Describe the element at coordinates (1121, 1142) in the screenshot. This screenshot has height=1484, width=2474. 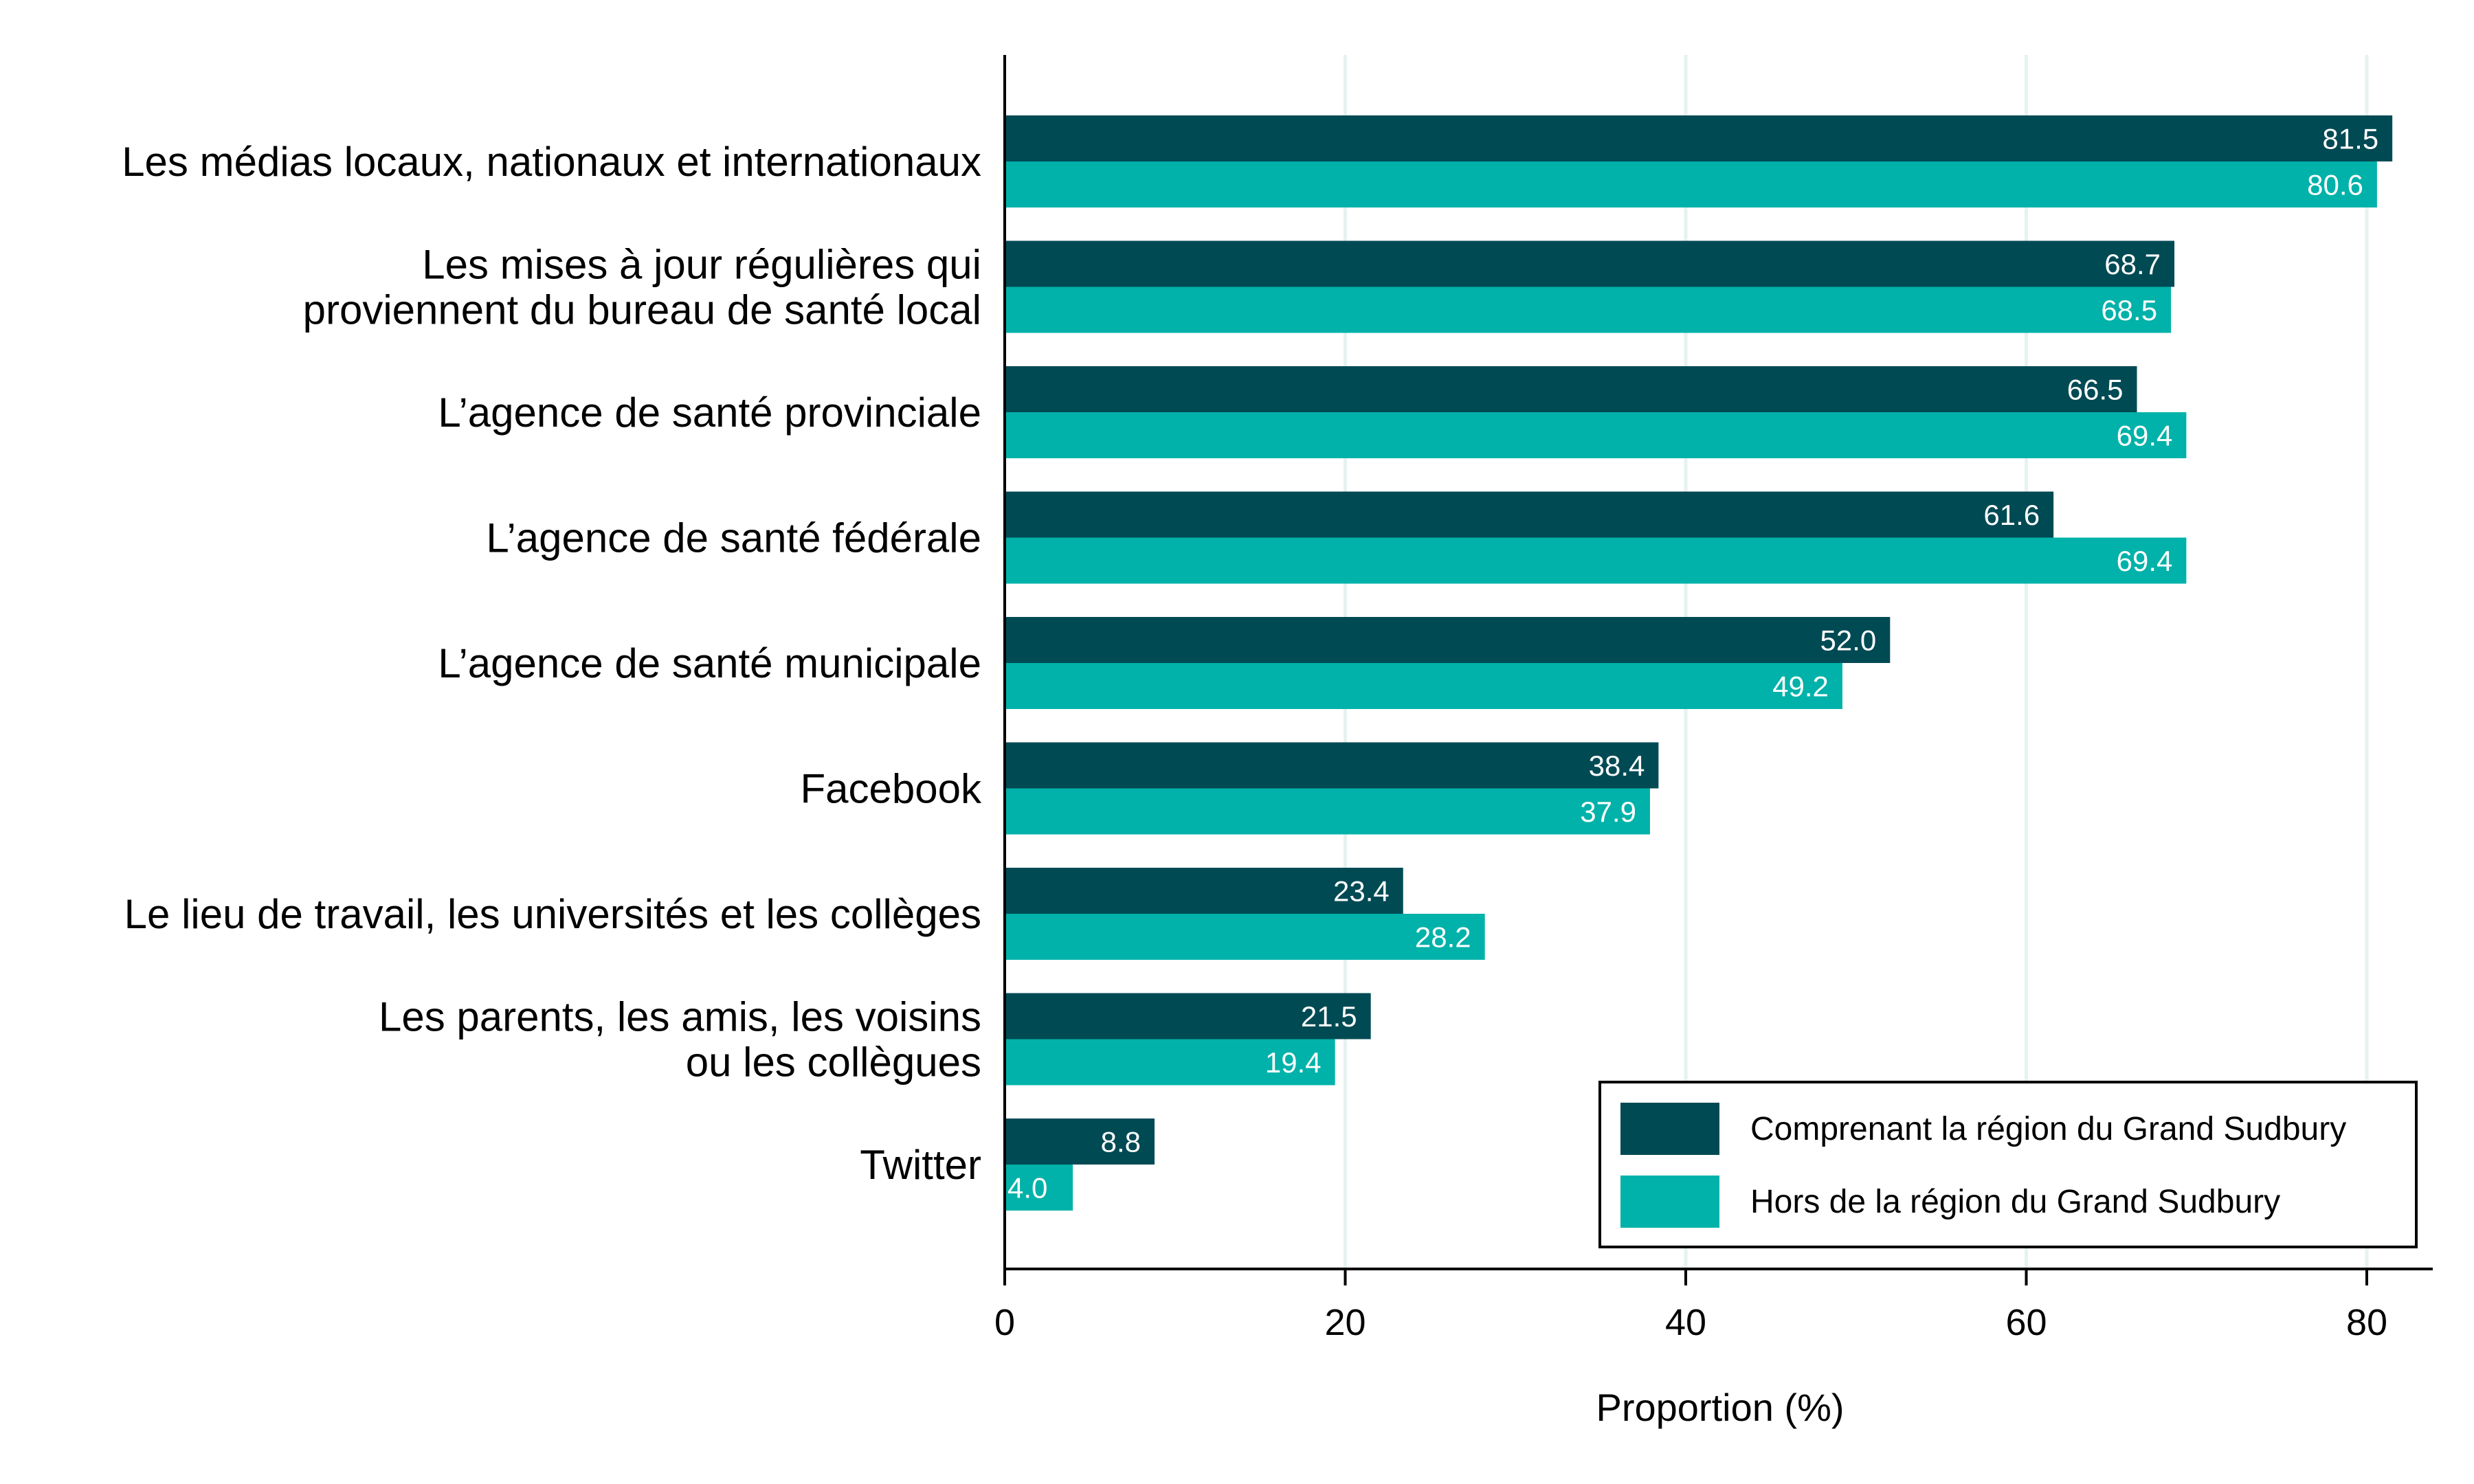
I see `data-label-inside-8: 8.8` at that location.